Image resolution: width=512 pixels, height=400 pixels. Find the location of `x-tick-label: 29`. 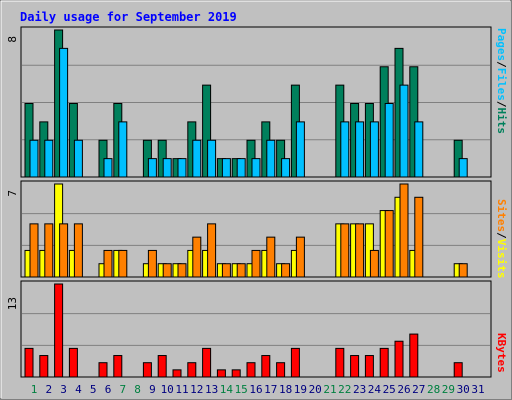

x-tick-label: 29 is located at coordinates (448, 389).